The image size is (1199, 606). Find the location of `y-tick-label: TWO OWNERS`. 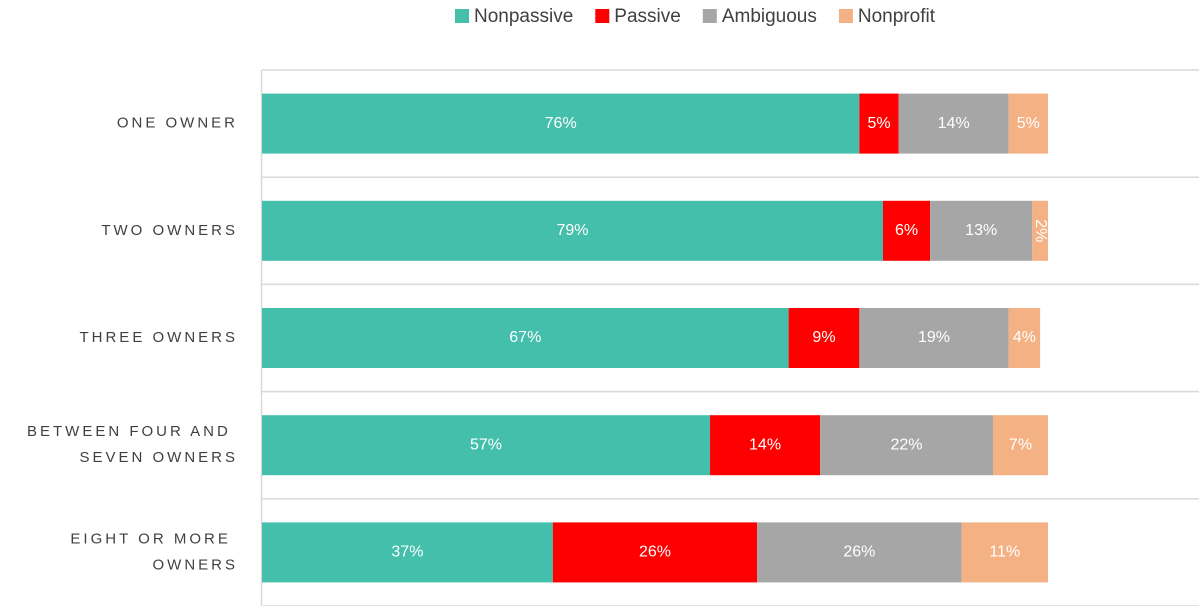

y-tick-label: TWO OWNERS is located at coordinates (169, 230).